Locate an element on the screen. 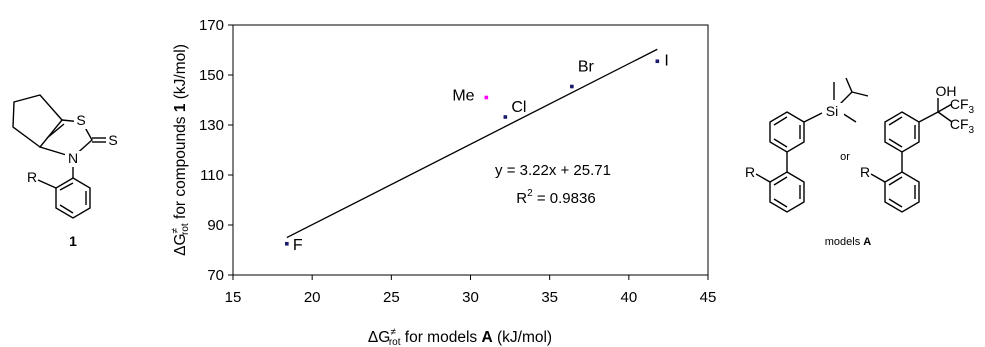 Image resolution: width=985 pixels, height=347 pixels. silicon-atom: Si is located at coordinates (832, 111).